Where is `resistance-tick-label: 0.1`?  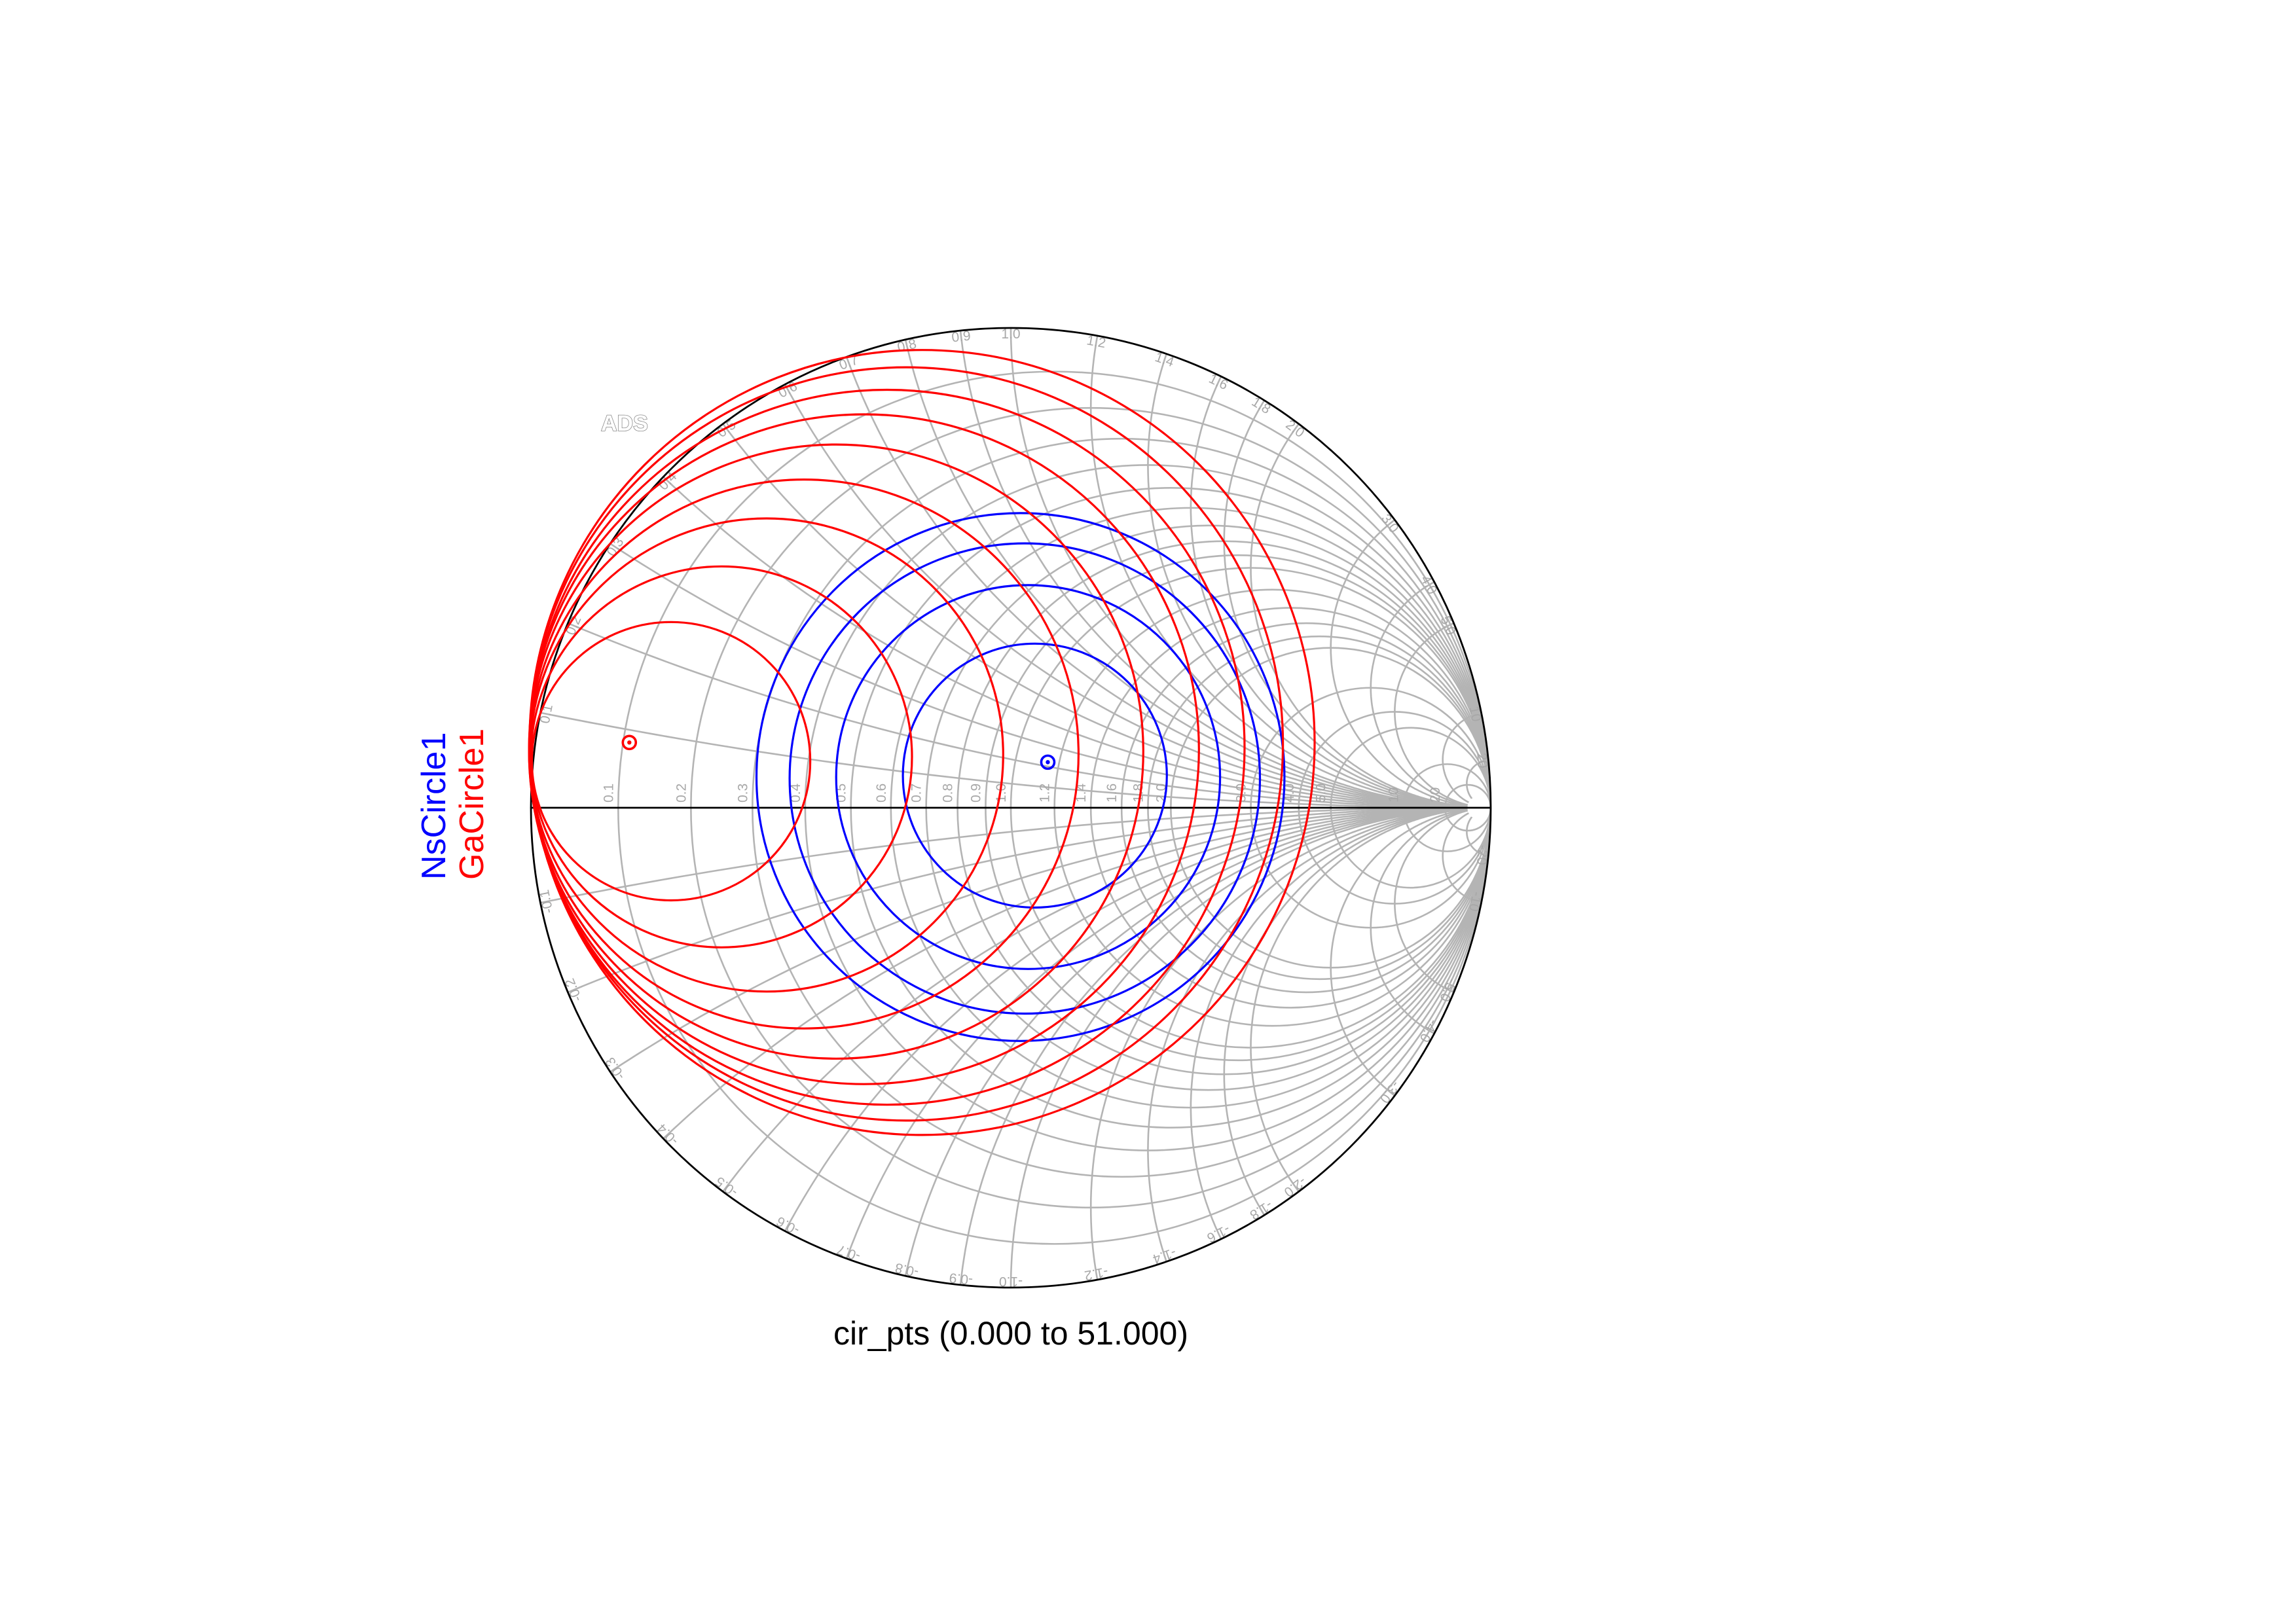
resistance-tick-label: 0.1 is located at coordinates (608, 793).